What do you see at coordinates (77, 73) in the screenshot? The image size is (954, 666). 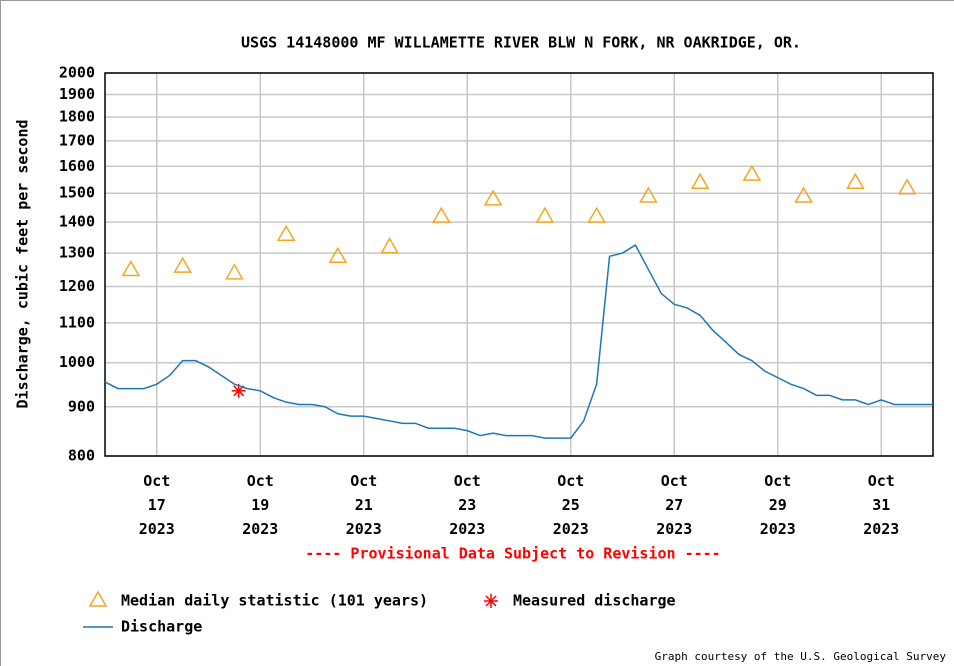 I see `y-tick-label: 2000` at bounding box center [77, 73].